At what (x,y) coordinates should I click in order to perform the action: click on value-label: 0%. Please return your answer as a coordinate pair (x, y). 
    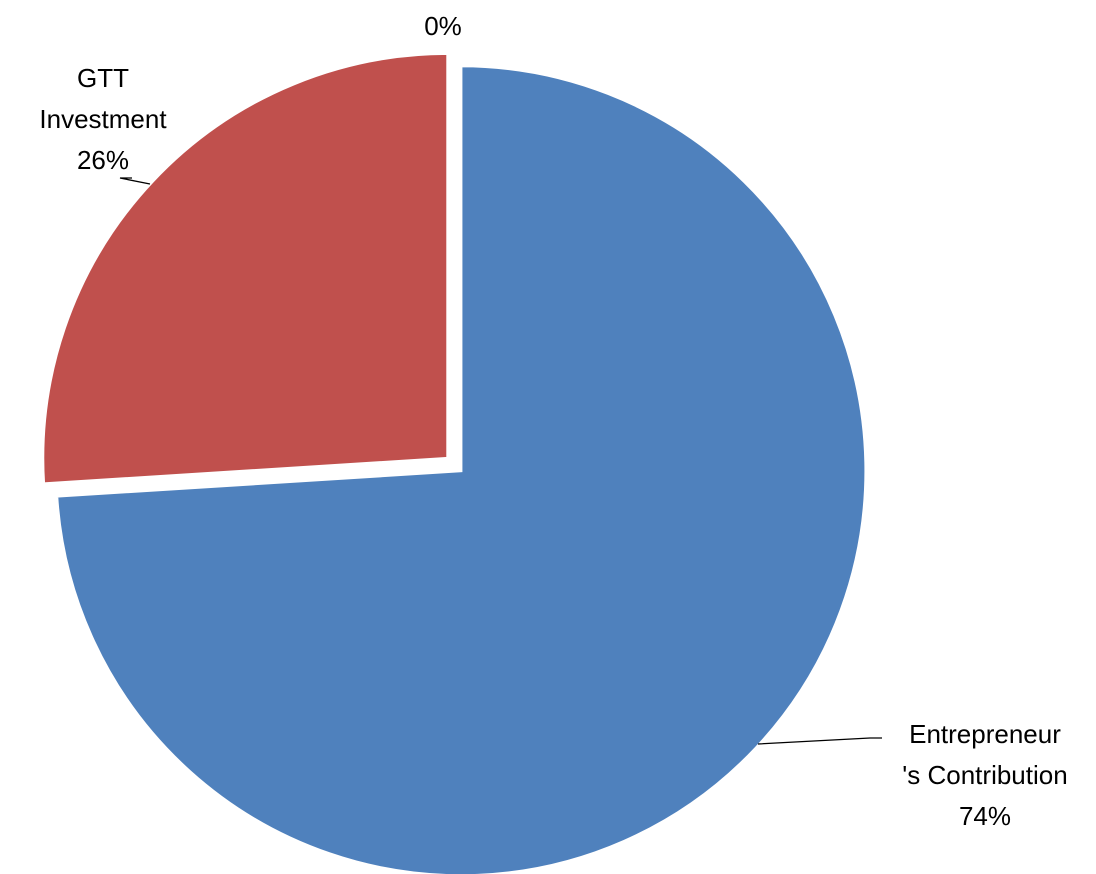
    Looking at the image, I should click on (443, 26).